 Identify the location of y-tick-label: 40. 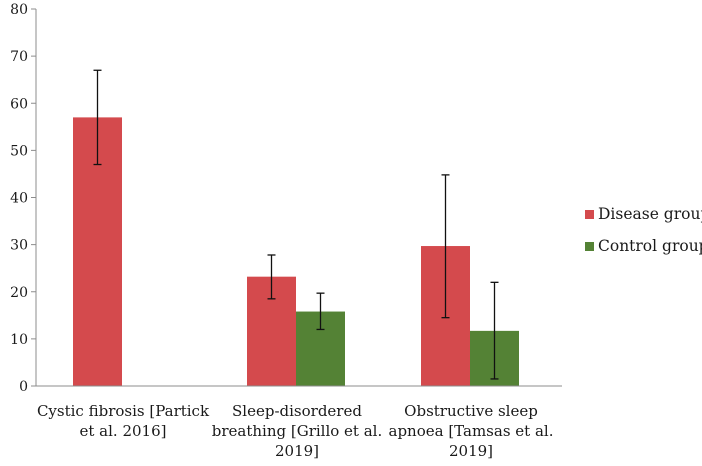
(19, 199).